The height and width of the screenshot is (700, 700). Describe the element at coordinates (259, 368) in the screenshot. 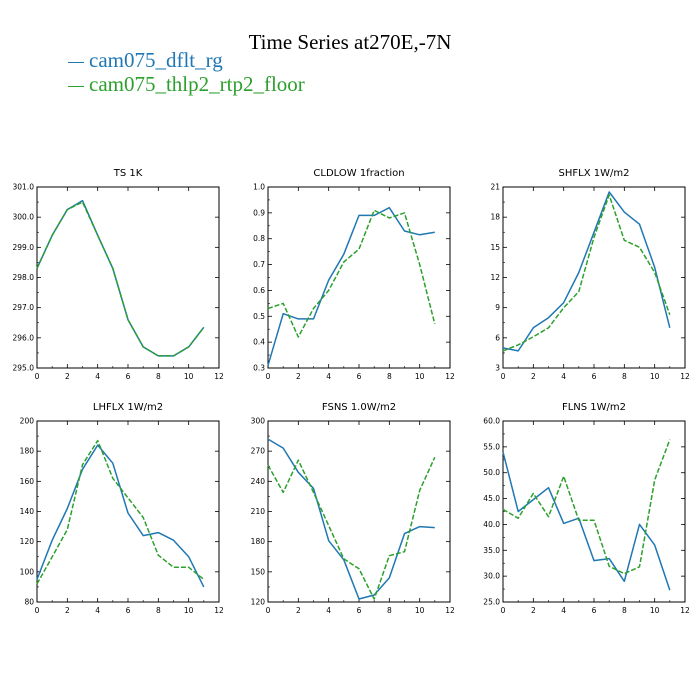

I see `y-tick-label: 0.3` at that location.